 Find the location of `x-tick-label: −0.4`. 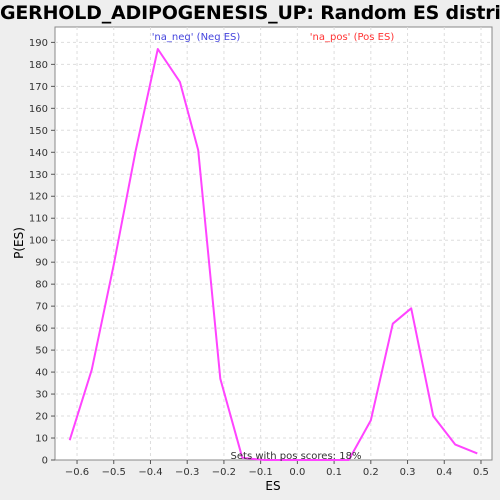

x-tick-label: −0.4 is located at coordinates (150, 472).